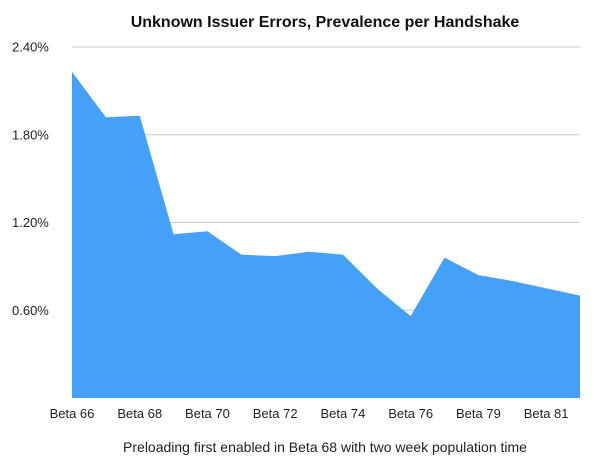 This screenshot has height=468, width=600. Describe the element at coordinates (30, 47) in the screenshot. I see `y-tick-label: 2.40%` at that location.